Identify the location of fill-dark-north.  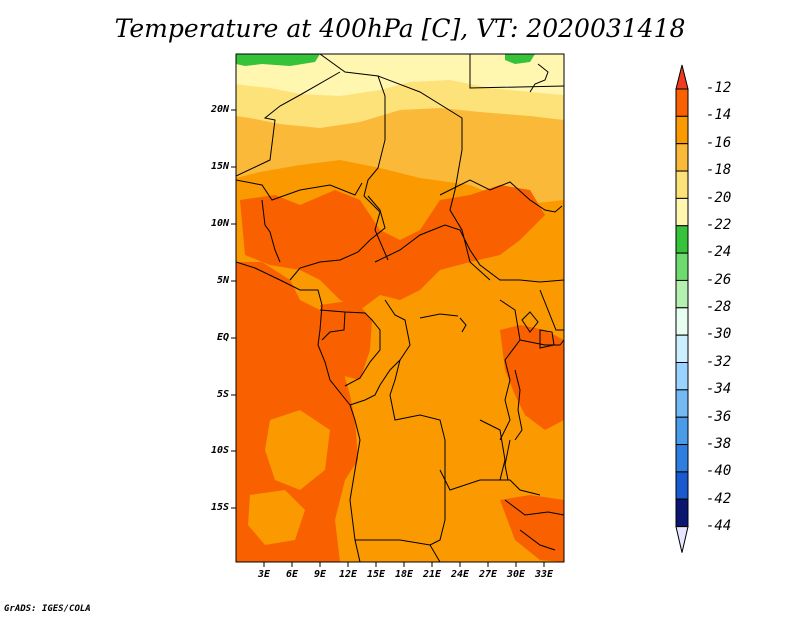
(392, 247).